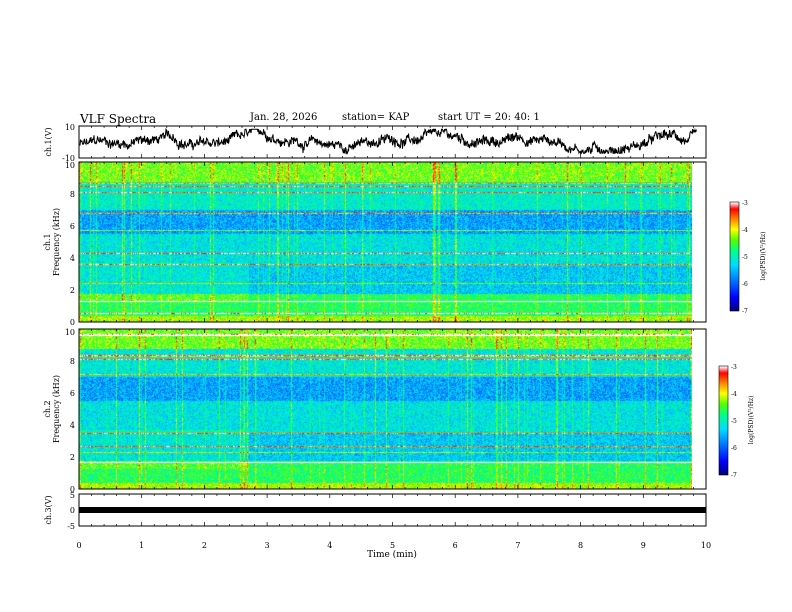 This screenshot has height=612, width=792. I want to click on ch1-ylabel-frequency: Frequency (kHz), so click(56, 242).